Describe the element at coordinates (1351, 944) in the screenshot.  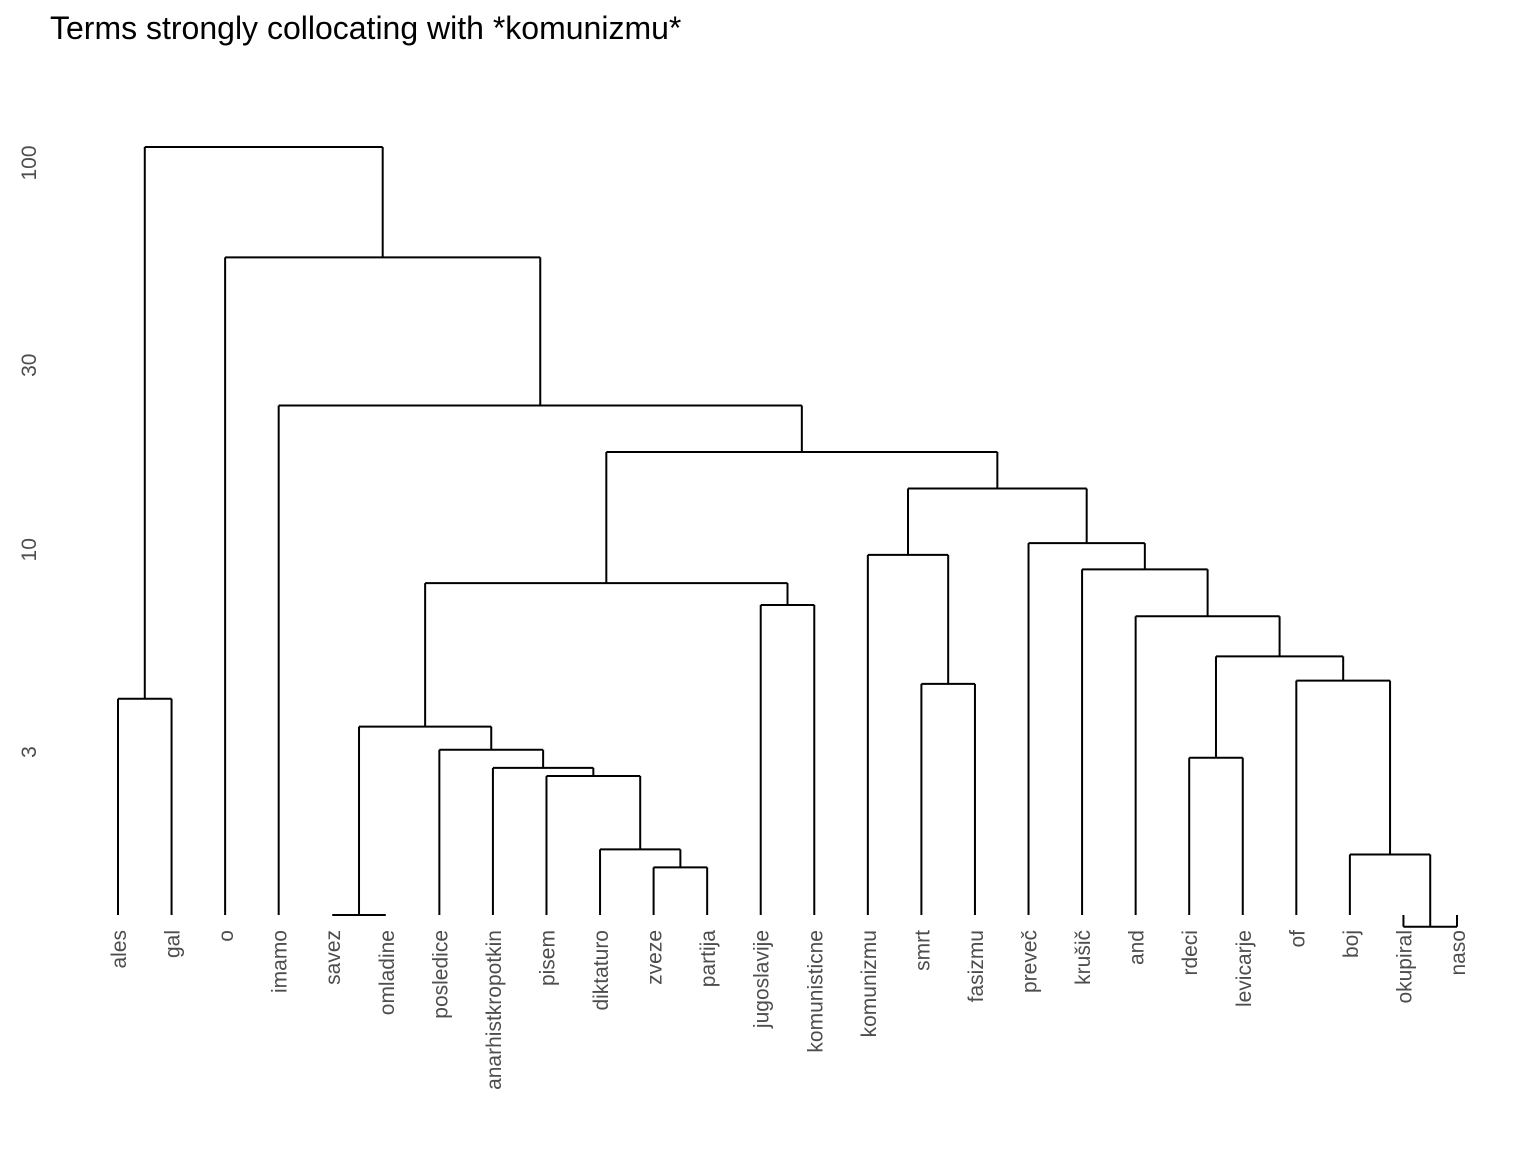
I see `leaf-label: boj` at that location.